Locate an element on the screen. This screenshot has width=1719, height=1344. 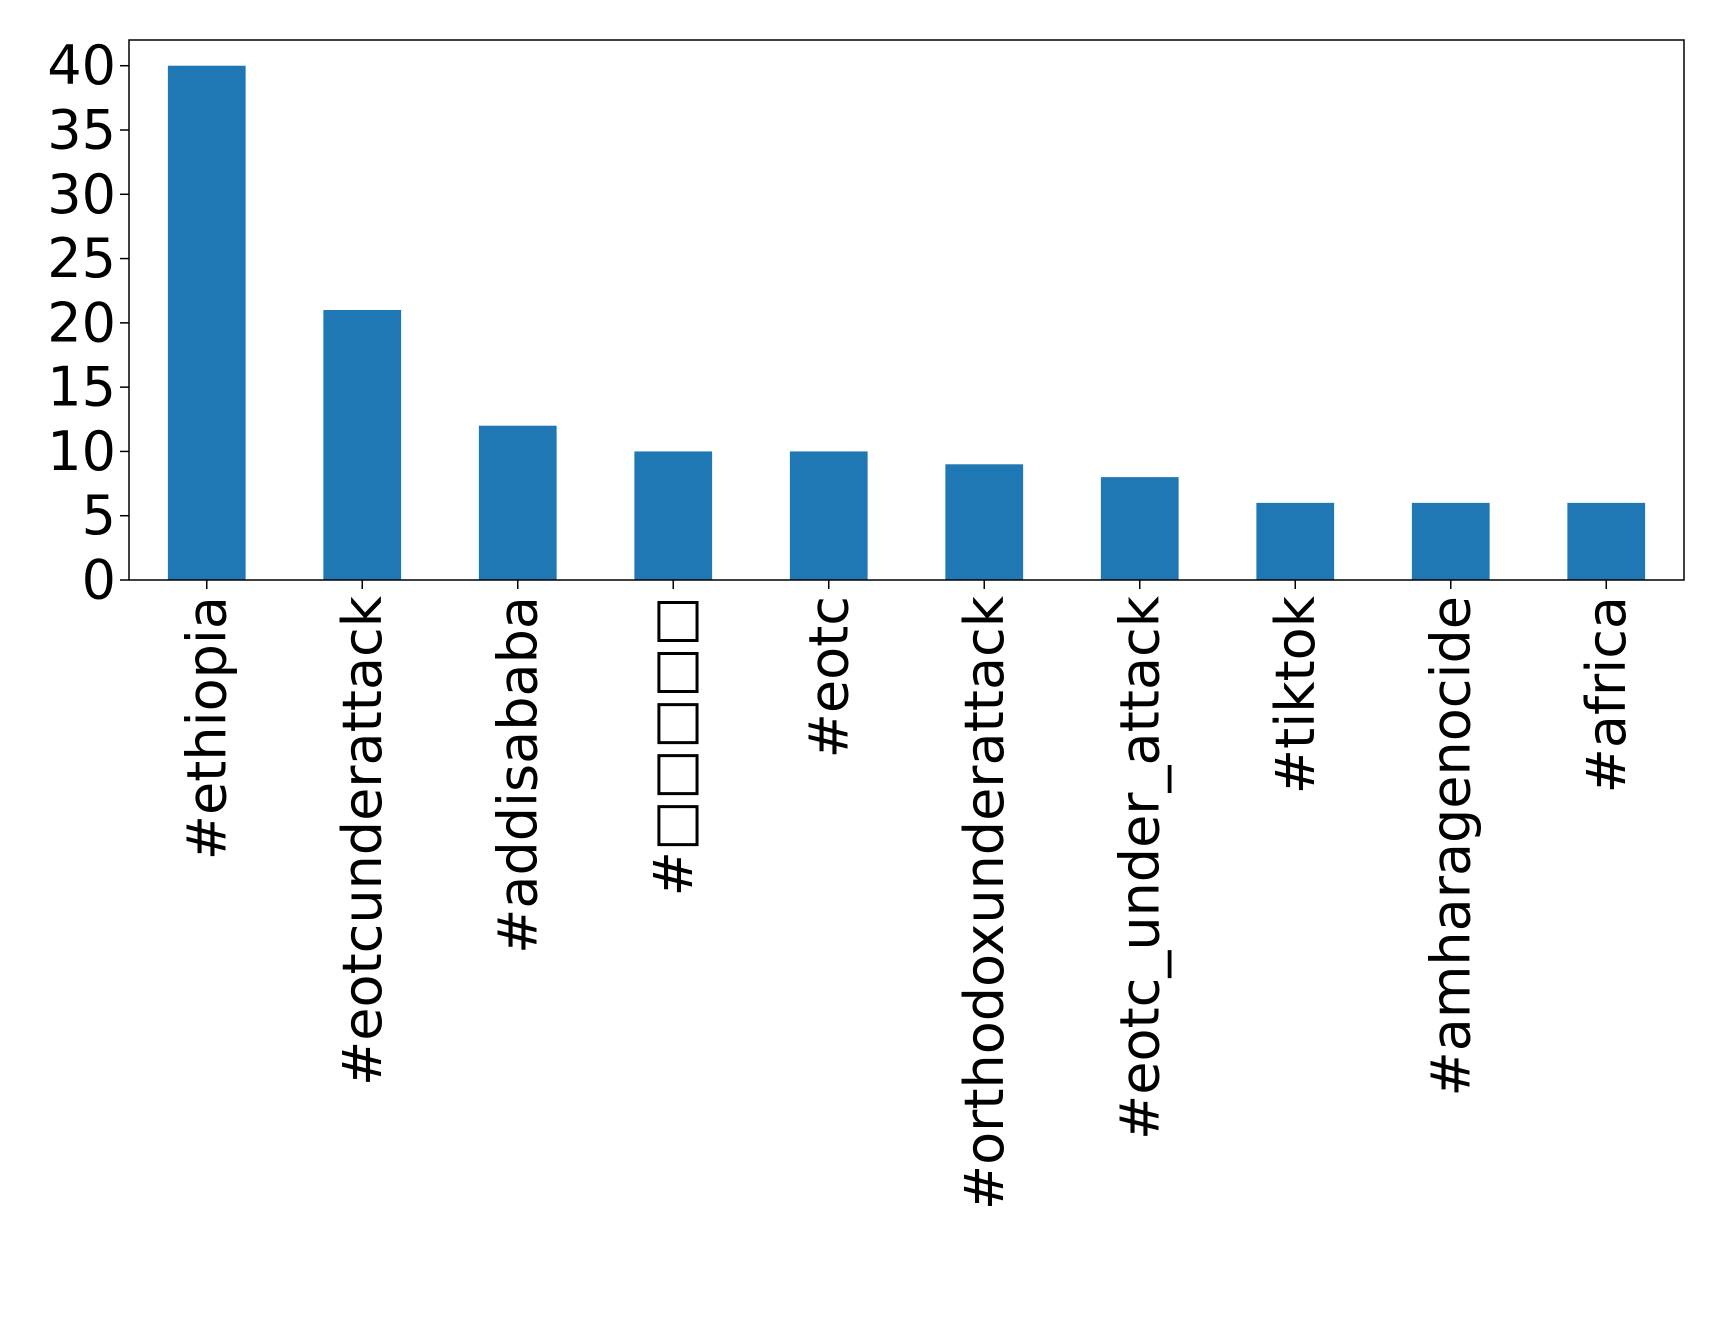
x-tick-label-8: #amharagenocide is located at coordinates (1450, 846).